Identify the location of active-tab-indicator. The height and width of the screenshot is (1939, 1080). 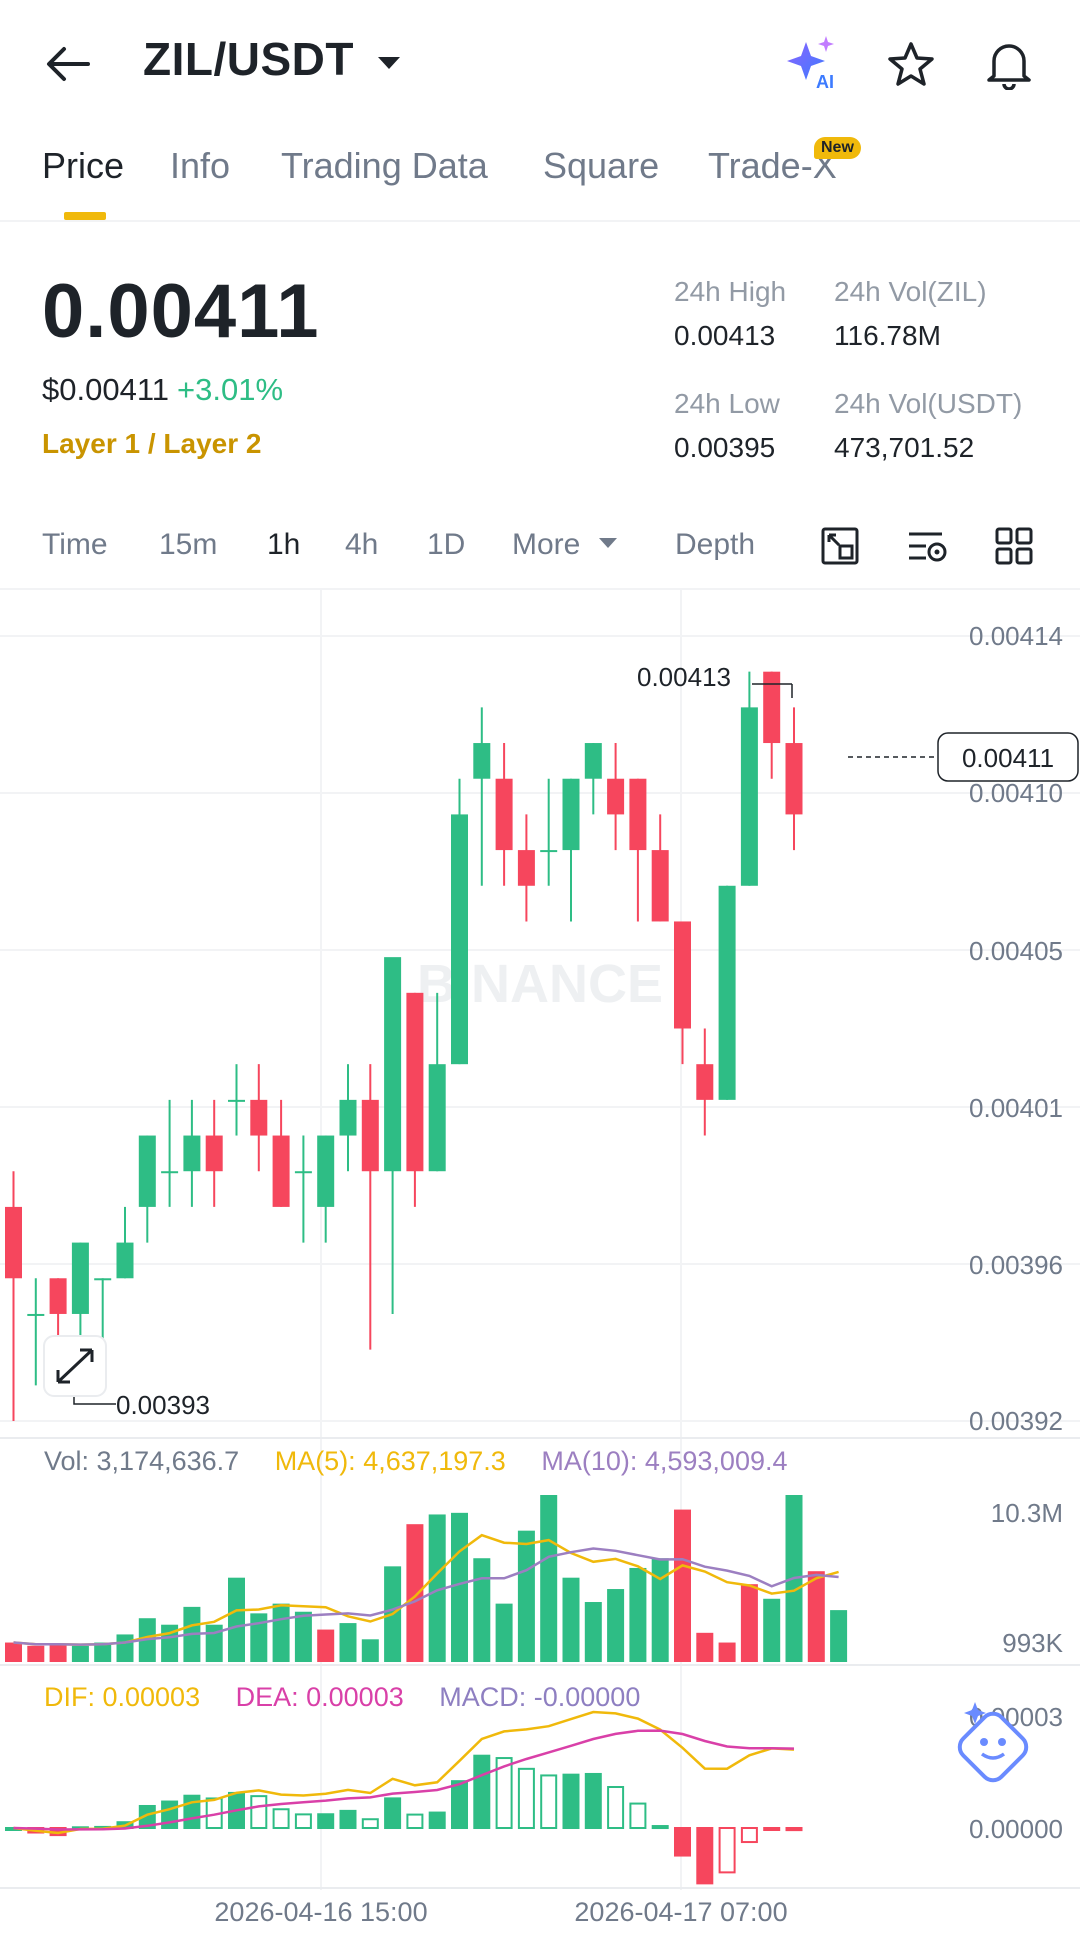
(85, 216).